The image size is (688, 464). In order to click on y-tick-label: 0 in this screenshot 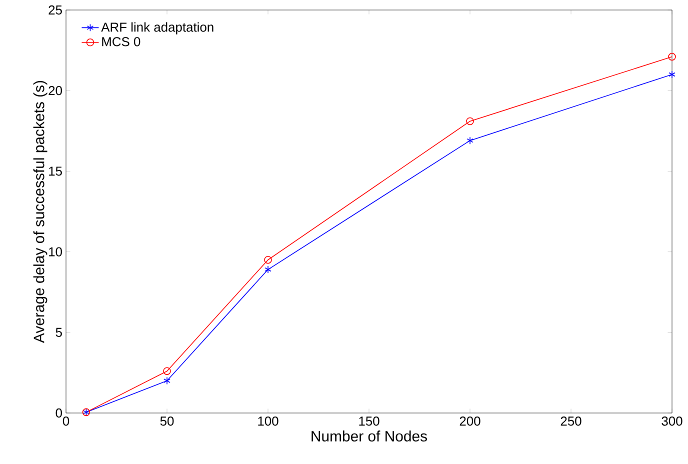, I will do `click(59, 413)`.